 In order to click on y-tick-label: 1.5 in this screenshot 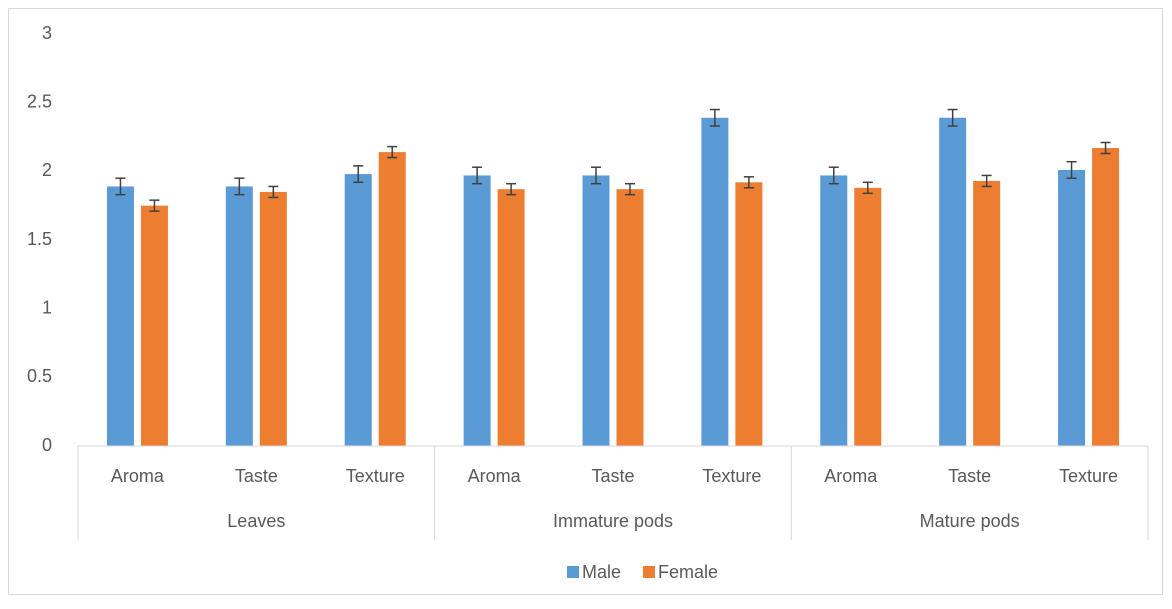, I will do `click(39, 239)`.